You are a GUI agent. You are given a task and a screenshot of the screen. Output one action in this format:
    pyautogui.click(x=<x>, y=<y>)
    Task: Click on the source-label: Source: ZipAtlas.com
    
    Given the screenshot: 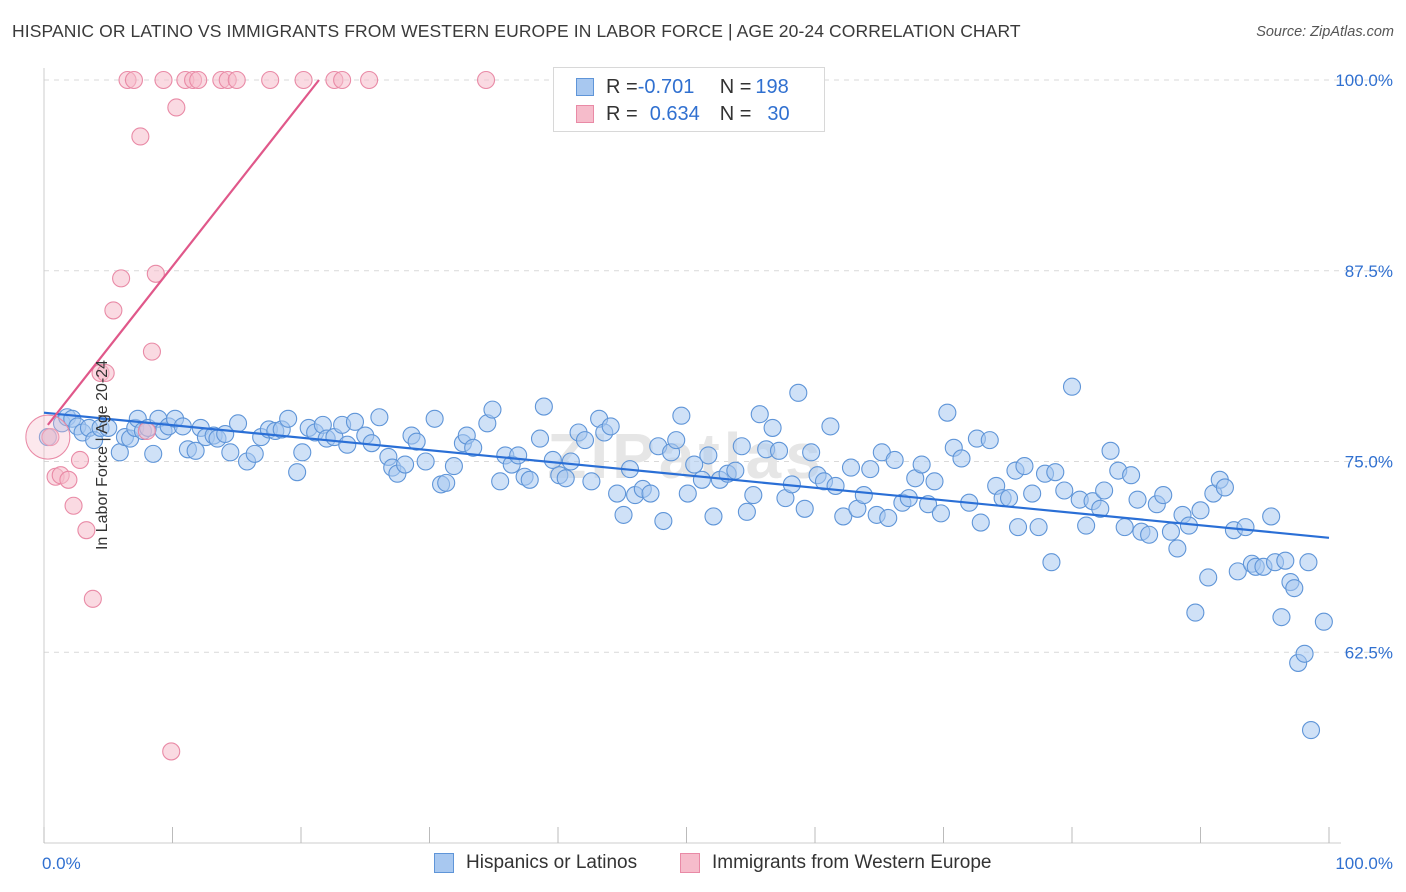 What is the action you would take?
    pyautogui.click(x=1325, y=32)
    